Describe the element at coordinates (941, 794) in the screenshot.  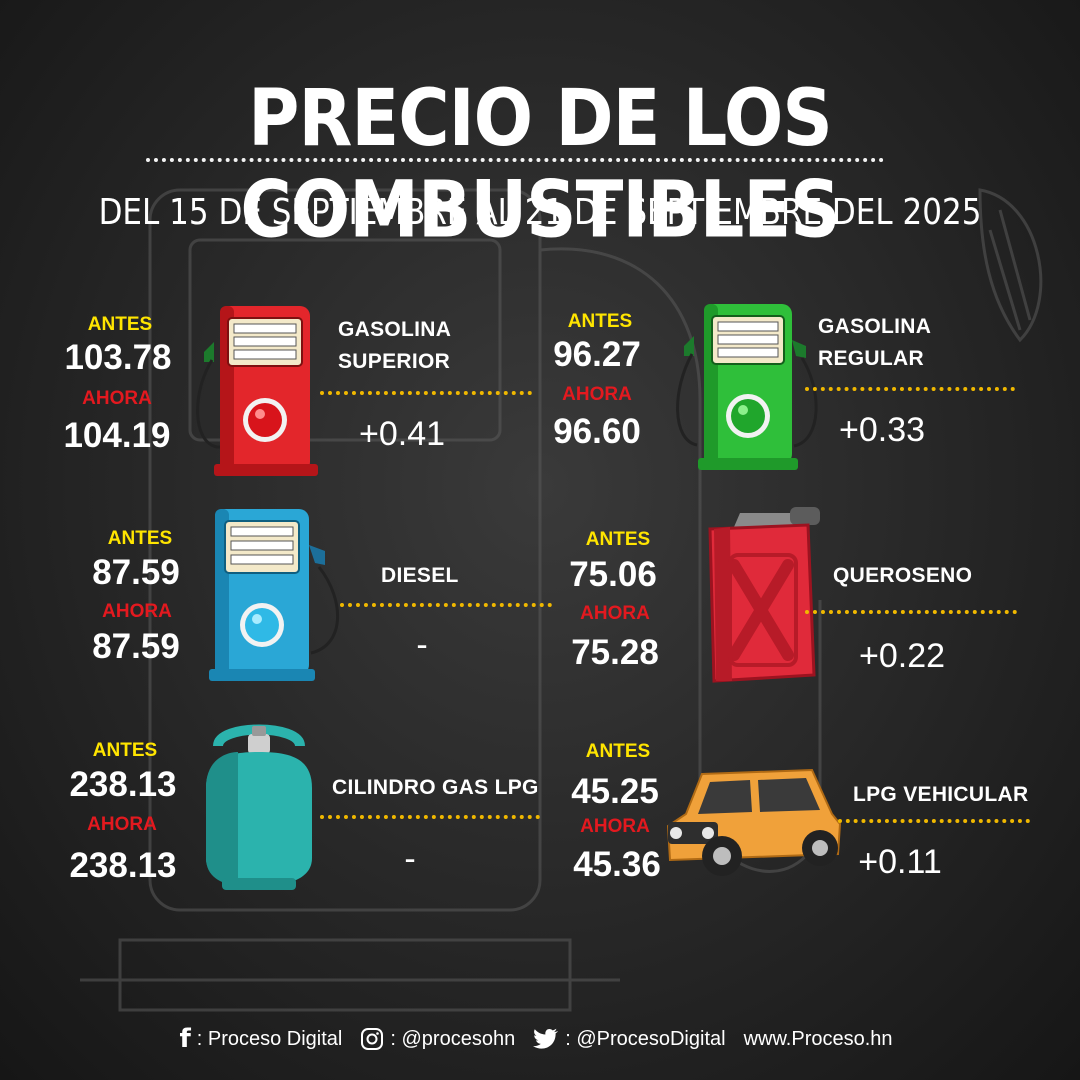
I see `fuel-name: LPG VEHICULAR` at that location.